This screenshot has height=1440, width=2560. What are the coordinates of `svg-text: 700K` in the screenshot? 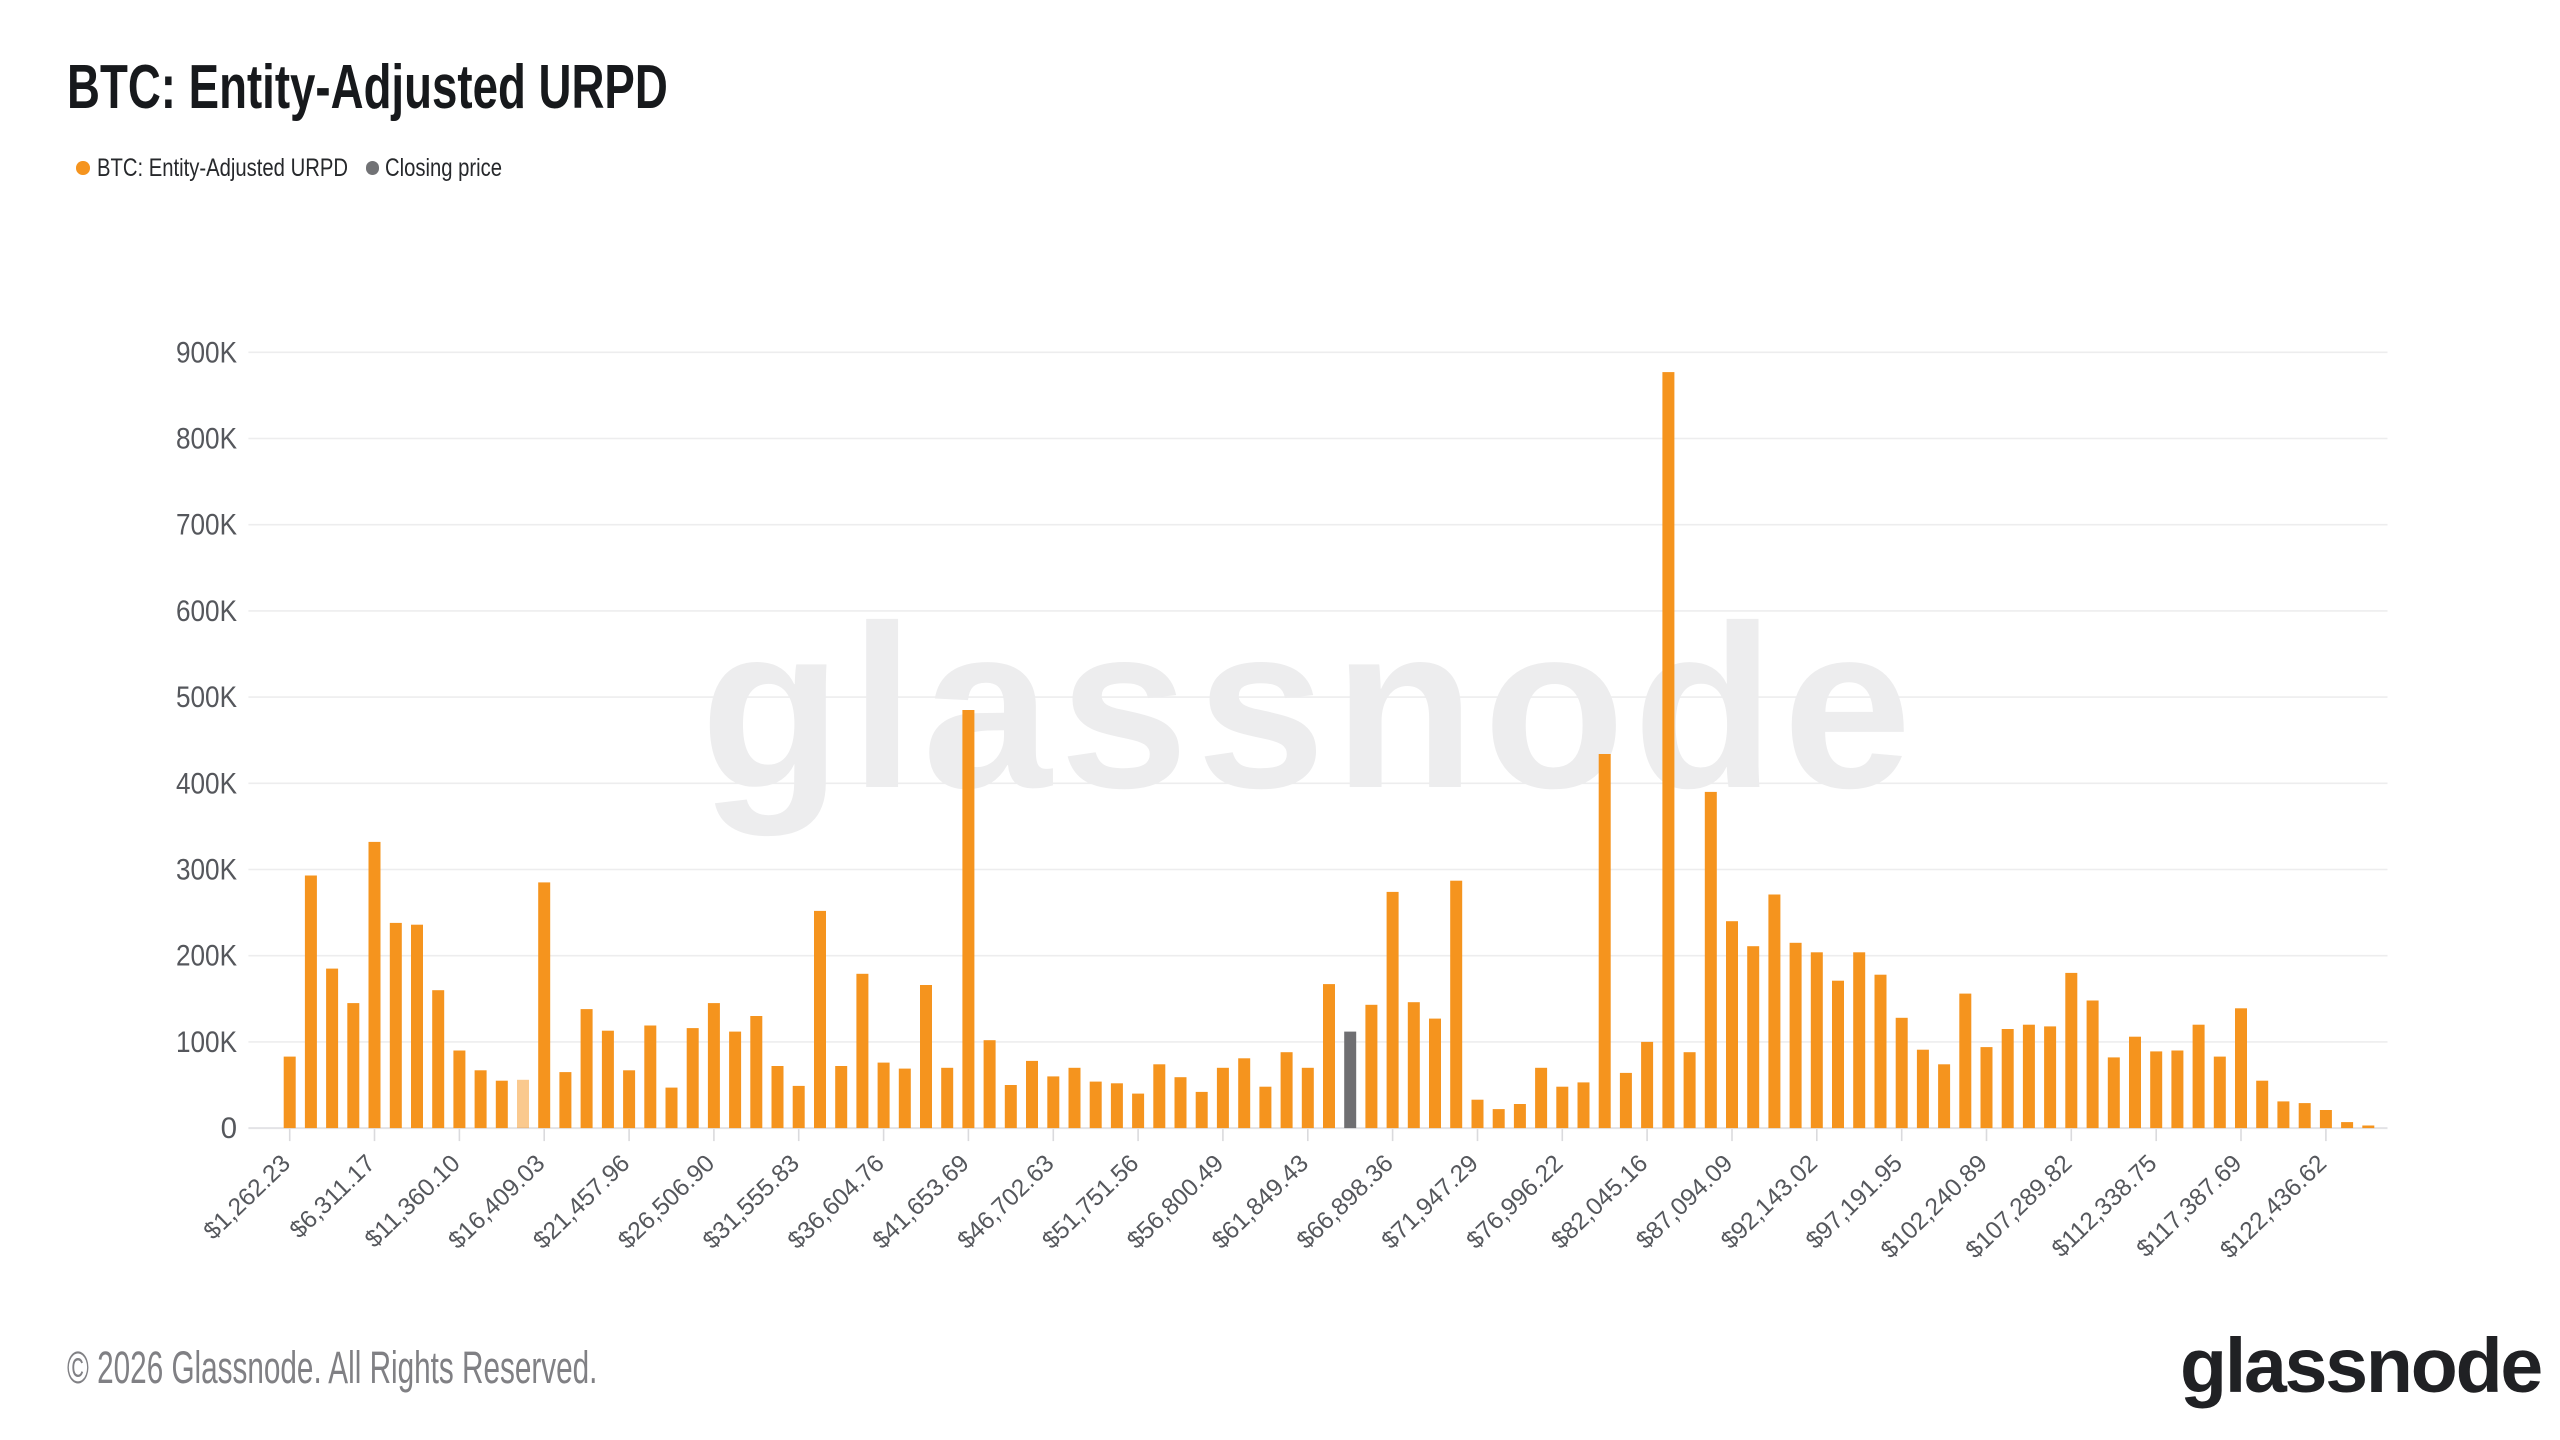 It's located at (206, 525).